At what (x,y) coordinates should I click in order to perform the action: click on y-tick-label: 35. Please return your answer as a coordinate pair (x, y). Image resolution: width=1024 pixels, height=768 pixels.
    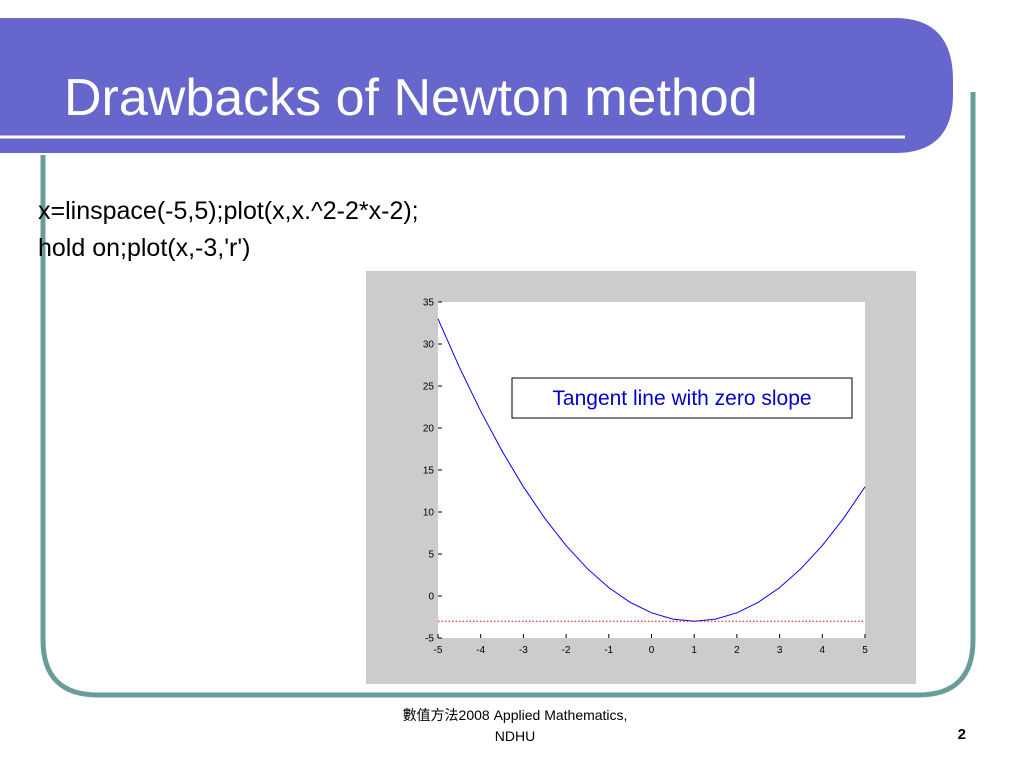
    Looking at the image, I should click on (429, 303).